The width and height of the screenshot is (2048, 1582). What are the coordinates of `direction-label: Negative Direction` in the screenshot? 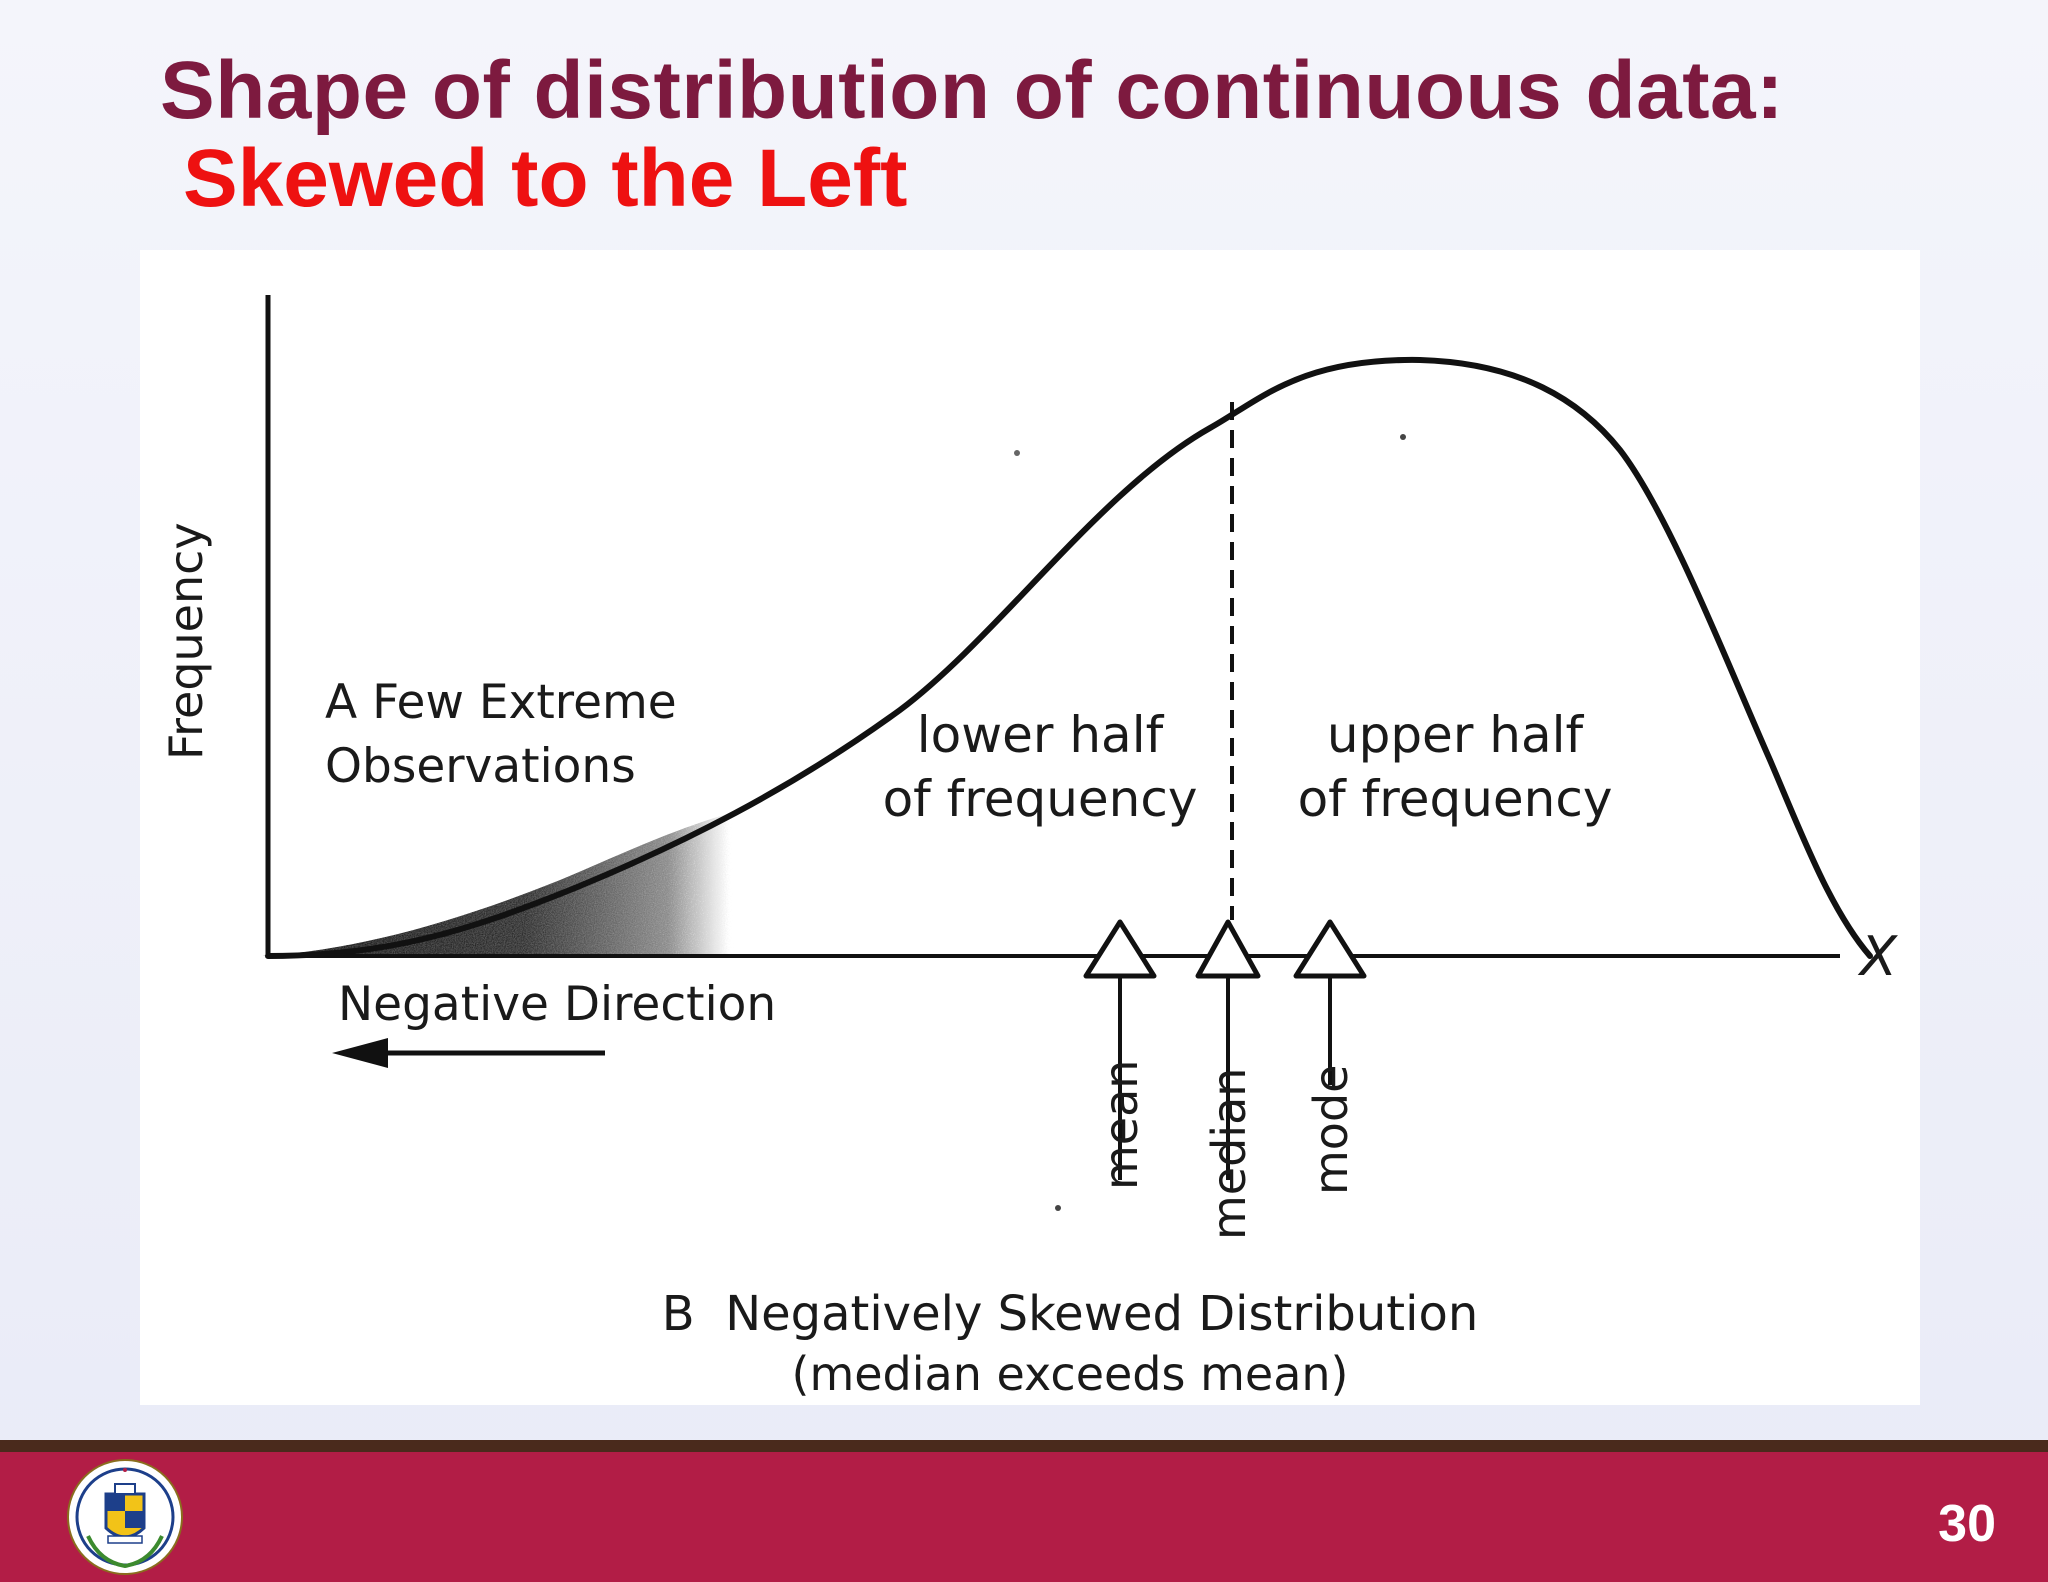 It's located at (557, 1004).